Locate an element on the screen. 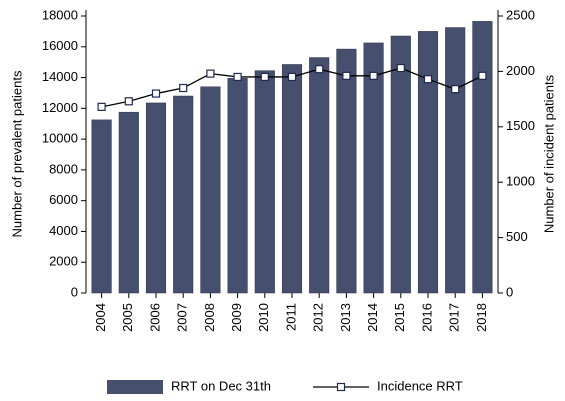 This screenshot has height=401, width=565. legend-marker is located at coordinates (341, 387).